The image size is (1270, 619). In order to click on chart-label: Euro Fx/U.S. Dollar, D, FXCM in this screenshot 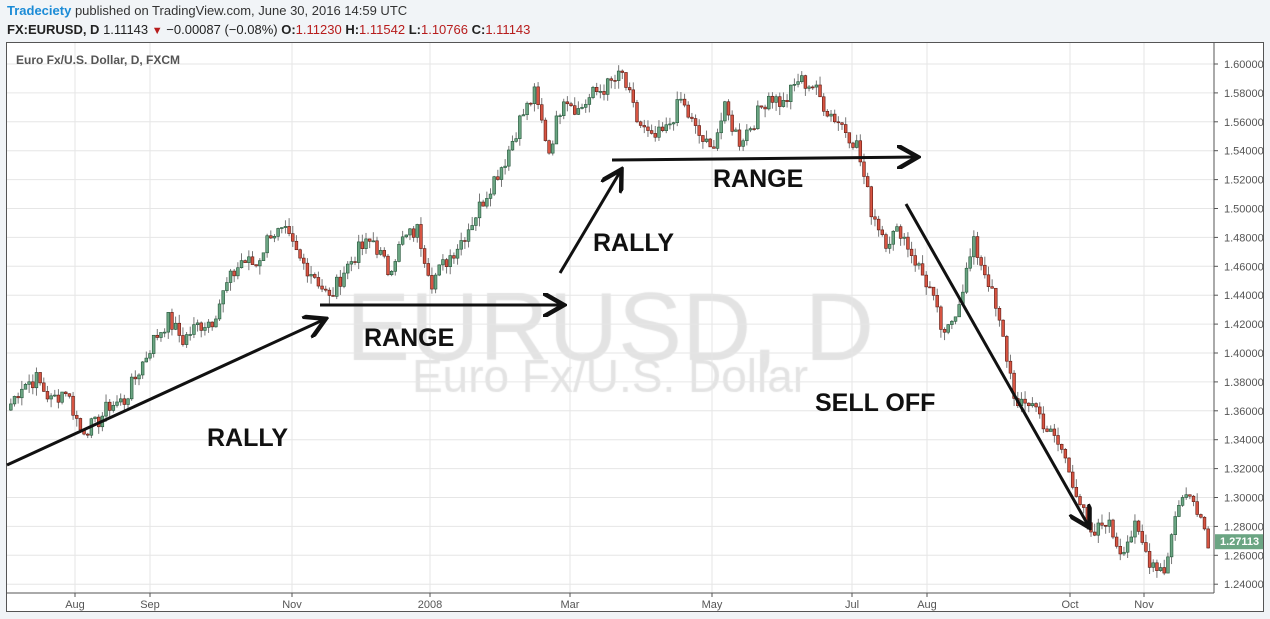, I will do `click(98, 60)`.